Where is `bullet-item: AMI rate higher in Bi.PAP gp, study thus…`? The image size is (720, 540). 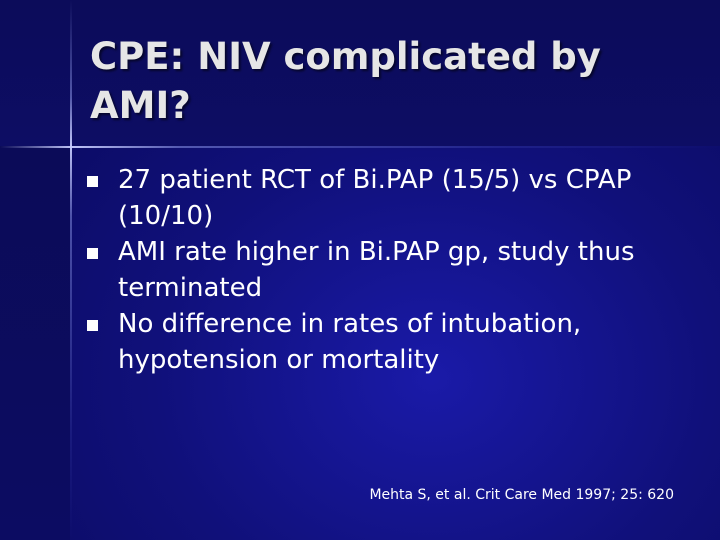
bullet-item: AMI rate higher in Bi.PAP gp, study thus… is located at coordinates (386, 270).